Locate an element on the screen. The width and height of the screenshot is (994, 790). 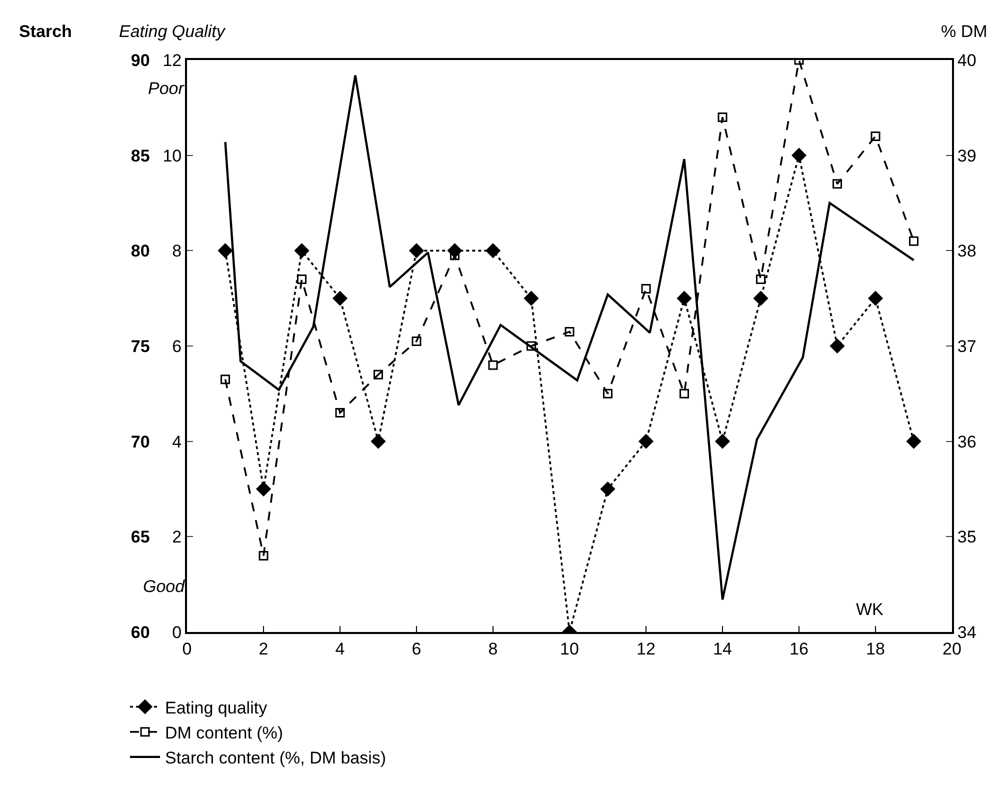
x-tick-label: 10 is located at coordinates (569, 648).